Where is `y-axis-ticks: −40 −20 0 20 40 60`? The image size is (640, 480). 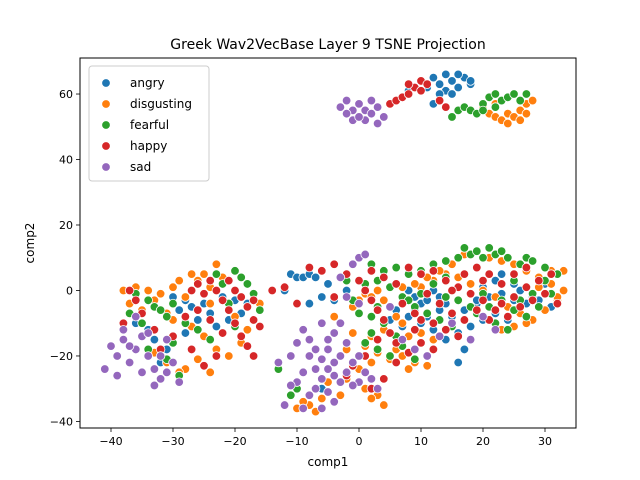 y-axis-ticks: −40 −20 0 20 40 60 is located at coordinates (65, 258).